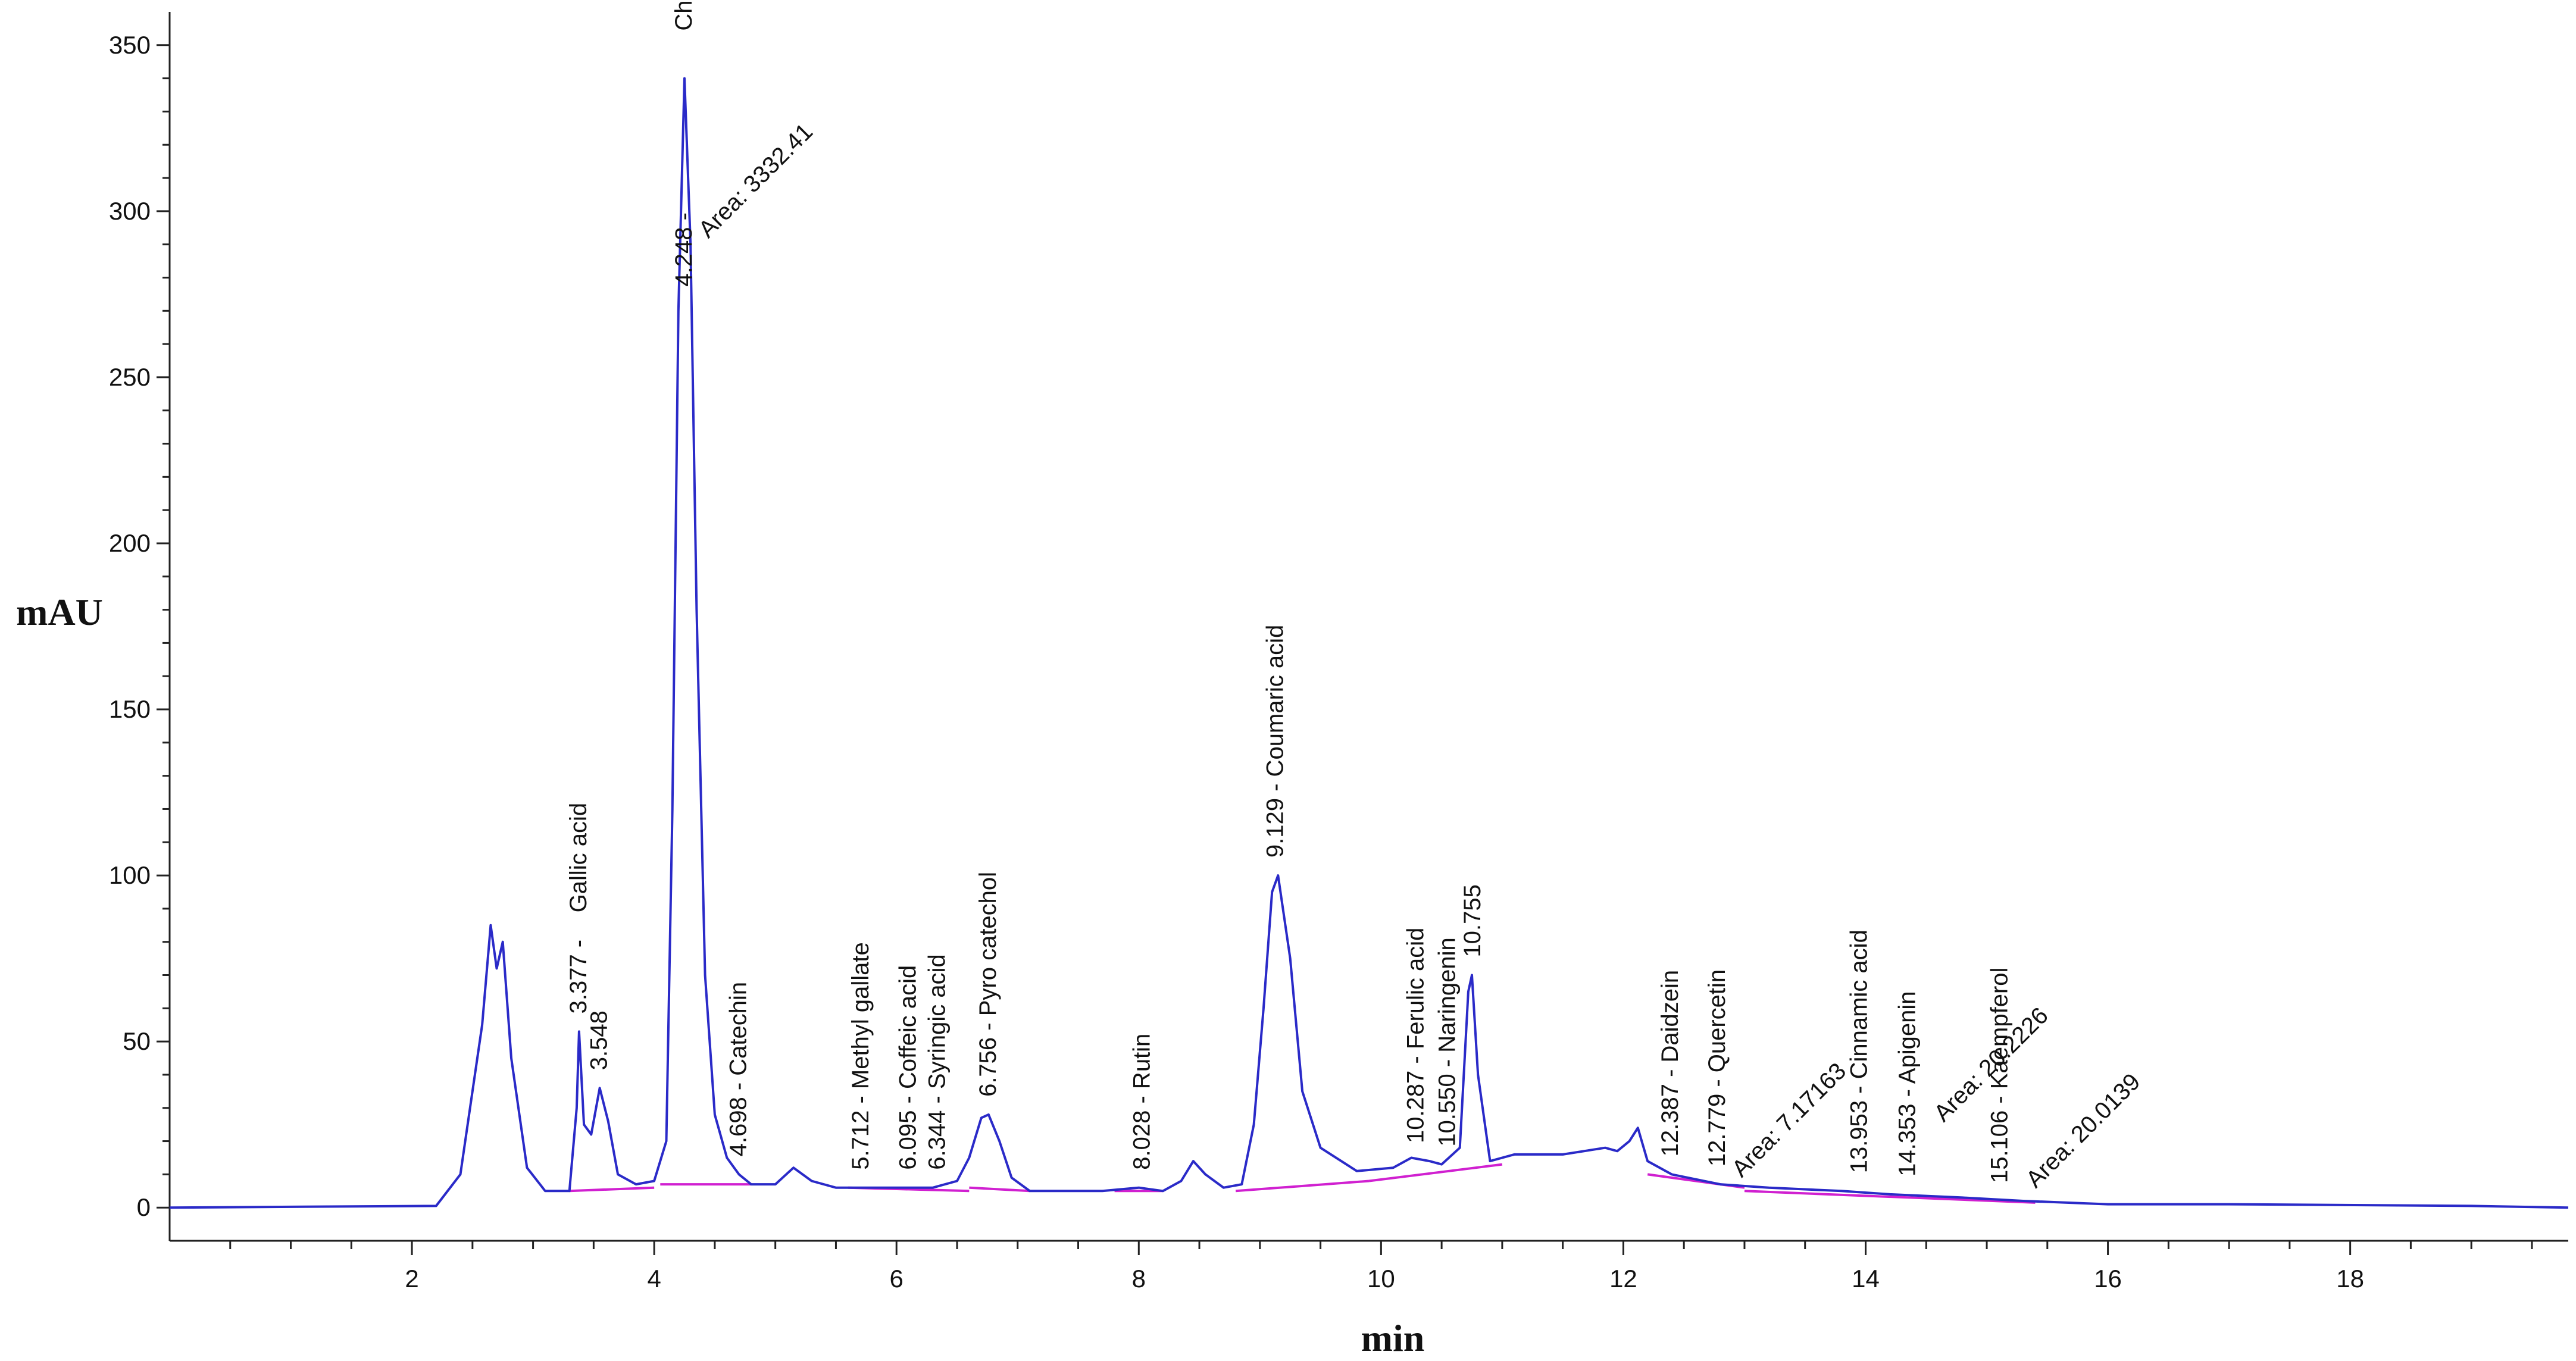 The image size is (2576, 1361). I want to click on peak-label: Area: 7.17163, so click(1789, 1120).